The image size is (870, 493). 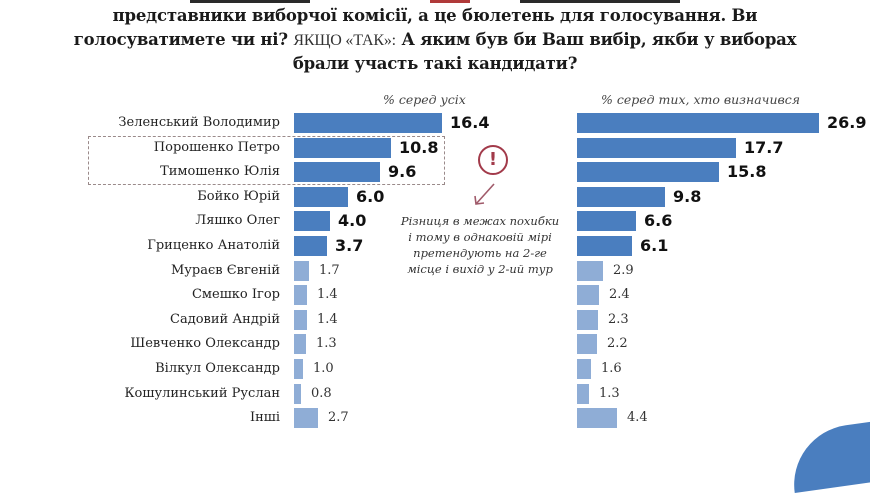 What do you see at coordinates (599, 39) in the screenshot?
I see `question-text: А яким був би Ваш вибір, якби у виборах` at bounding box center [599, 39].